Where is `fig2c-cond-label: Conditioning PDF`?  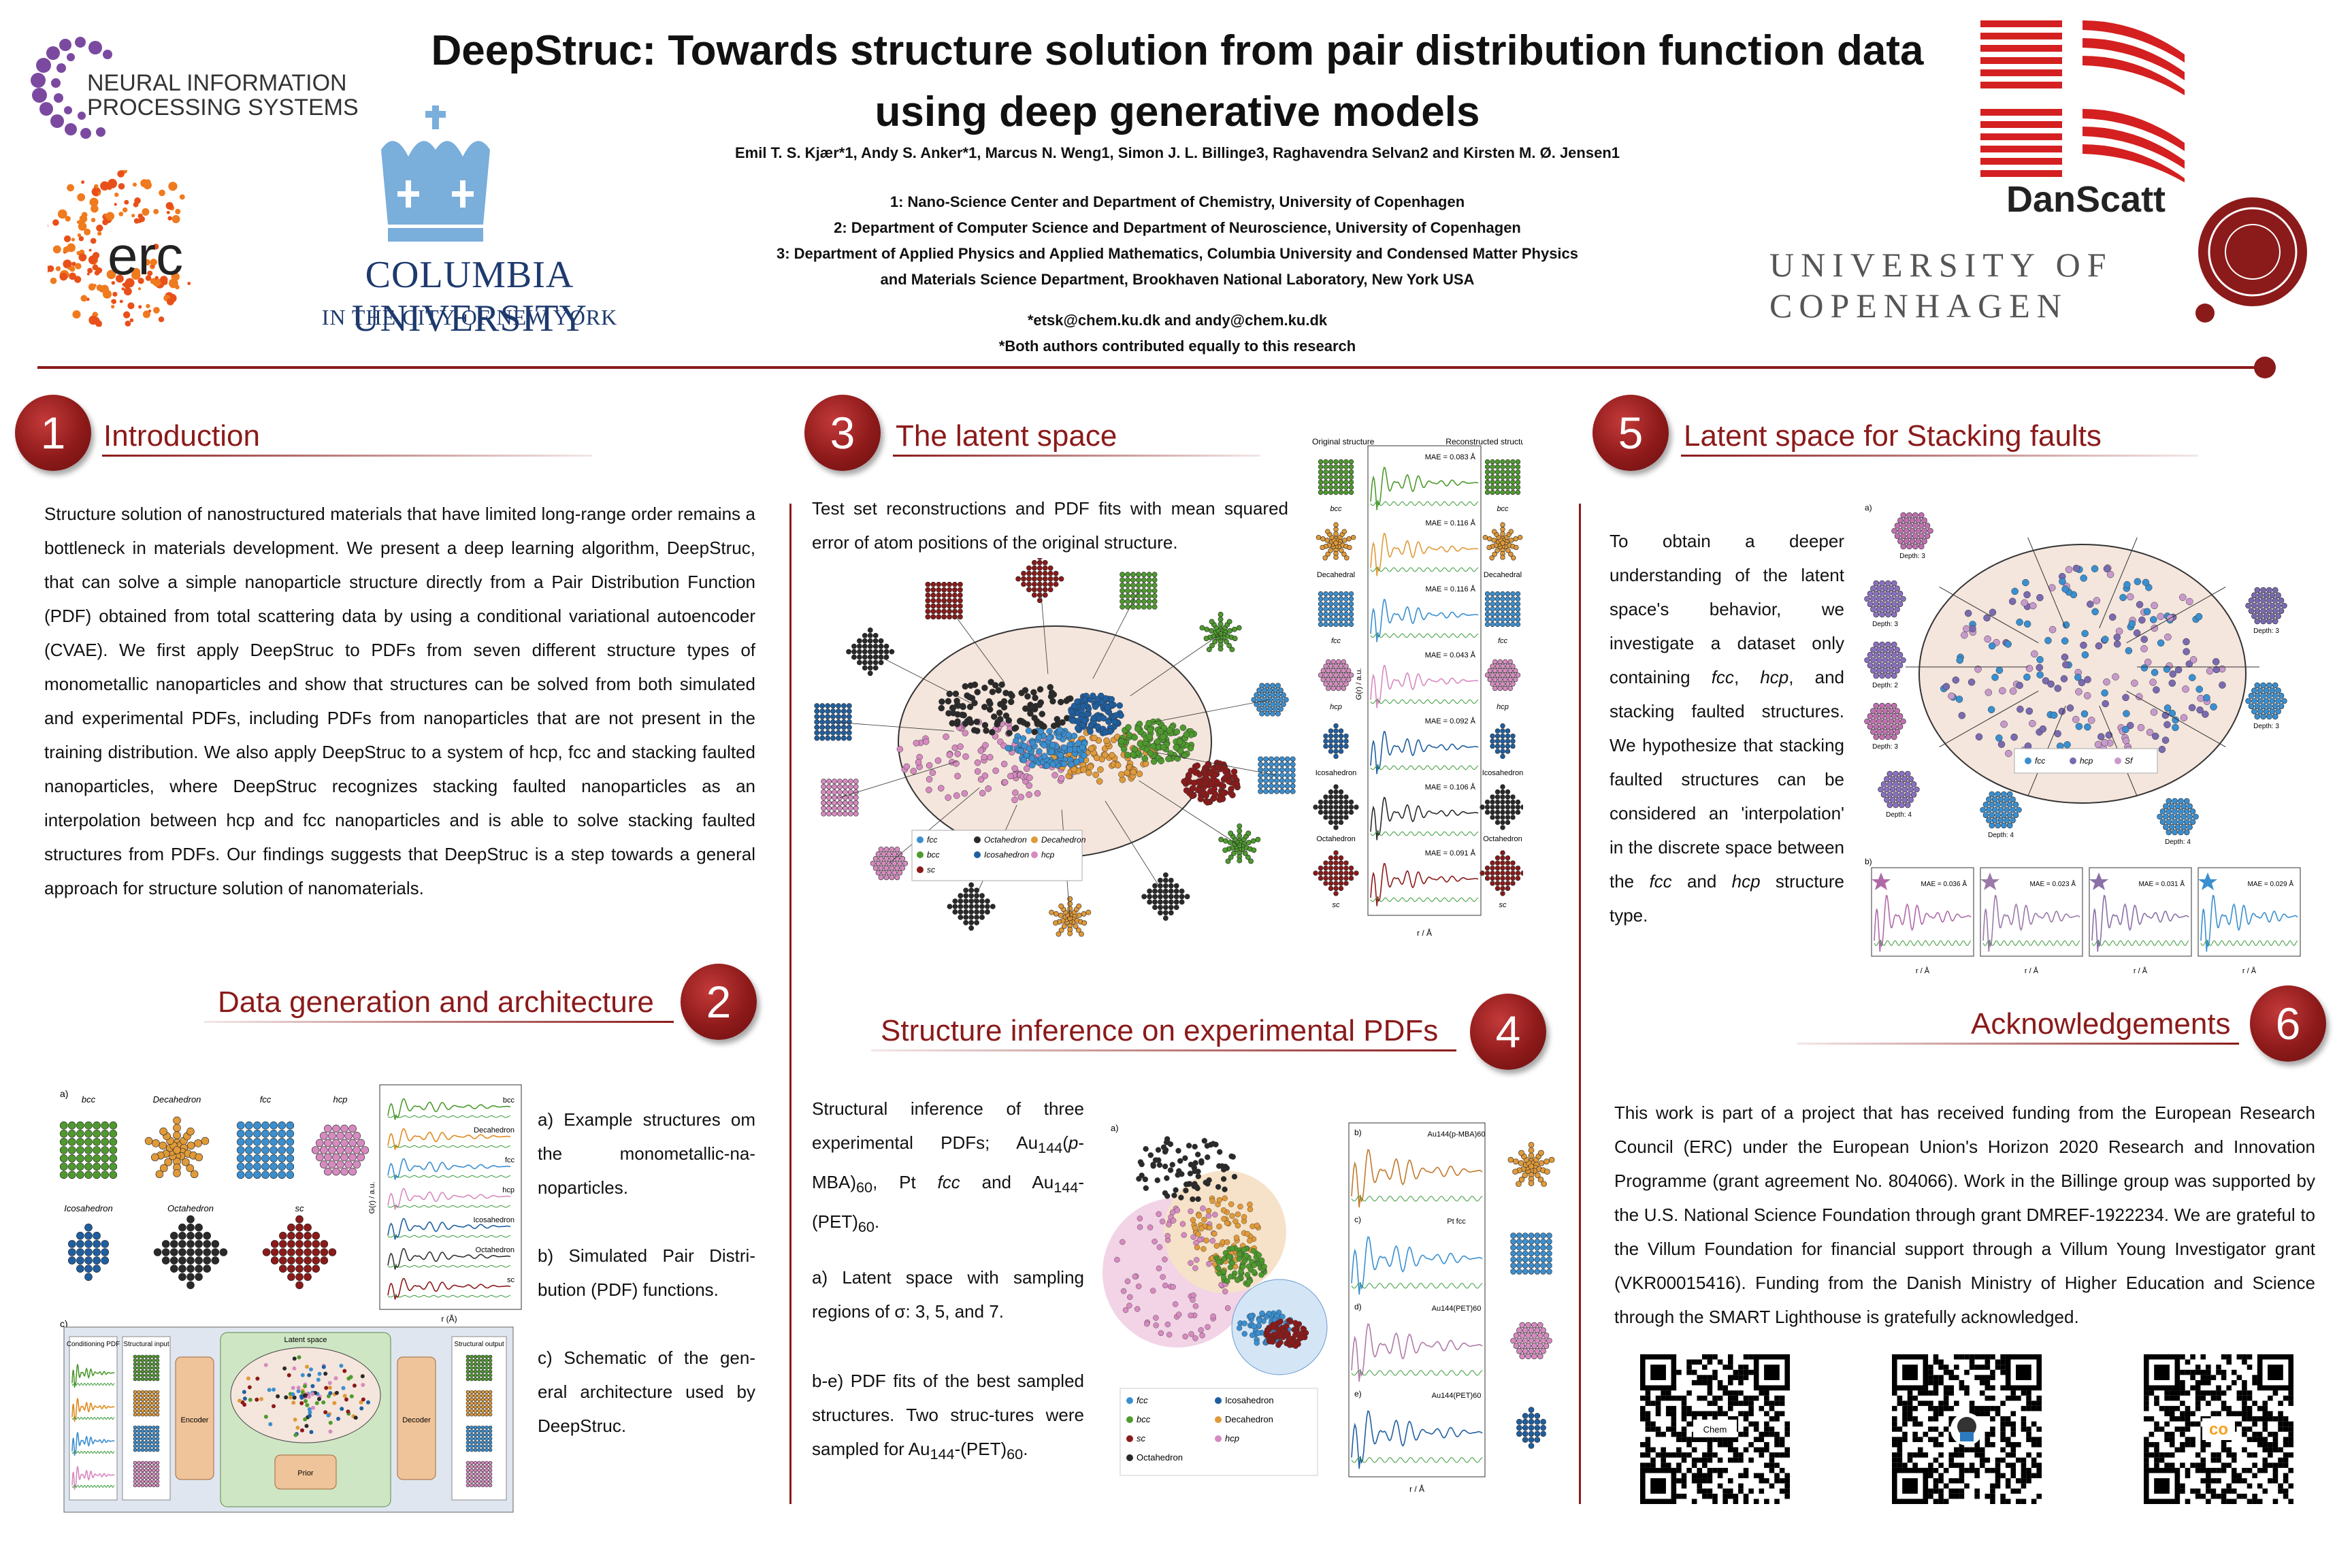 fig2c-cond-label: Conditioning PDF is located at coordinates (93, 1344).